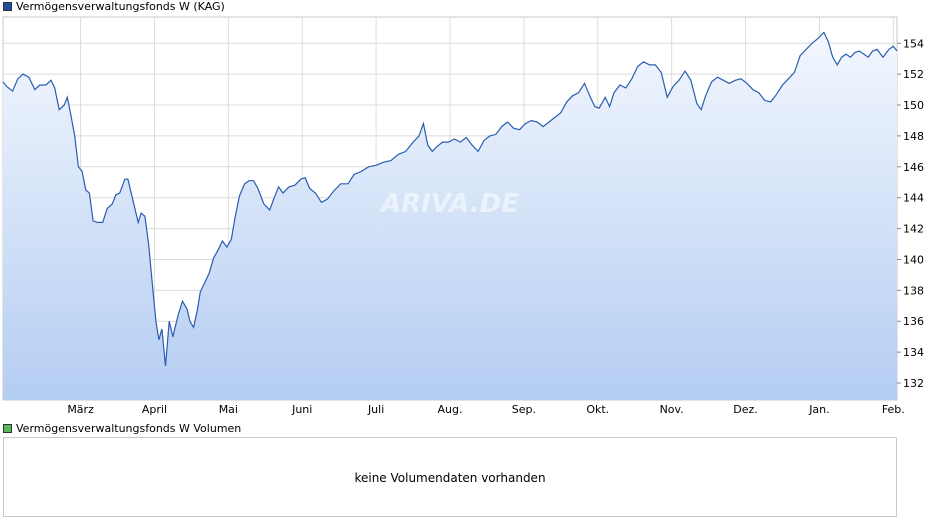 This screenshot has width=940, height=526. What do you see at coordinates (913, 290) in the screenshot?
I see `y-tick-label: 138` at bounding box center [913, 290].